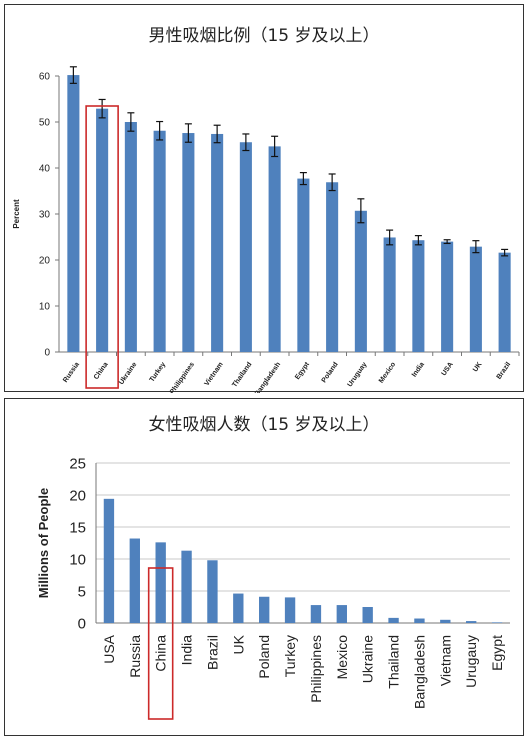 Image resolution: width=528 pixels, height=741 pixels. I want to click on y-tick-label: 40, so click(45, 169).